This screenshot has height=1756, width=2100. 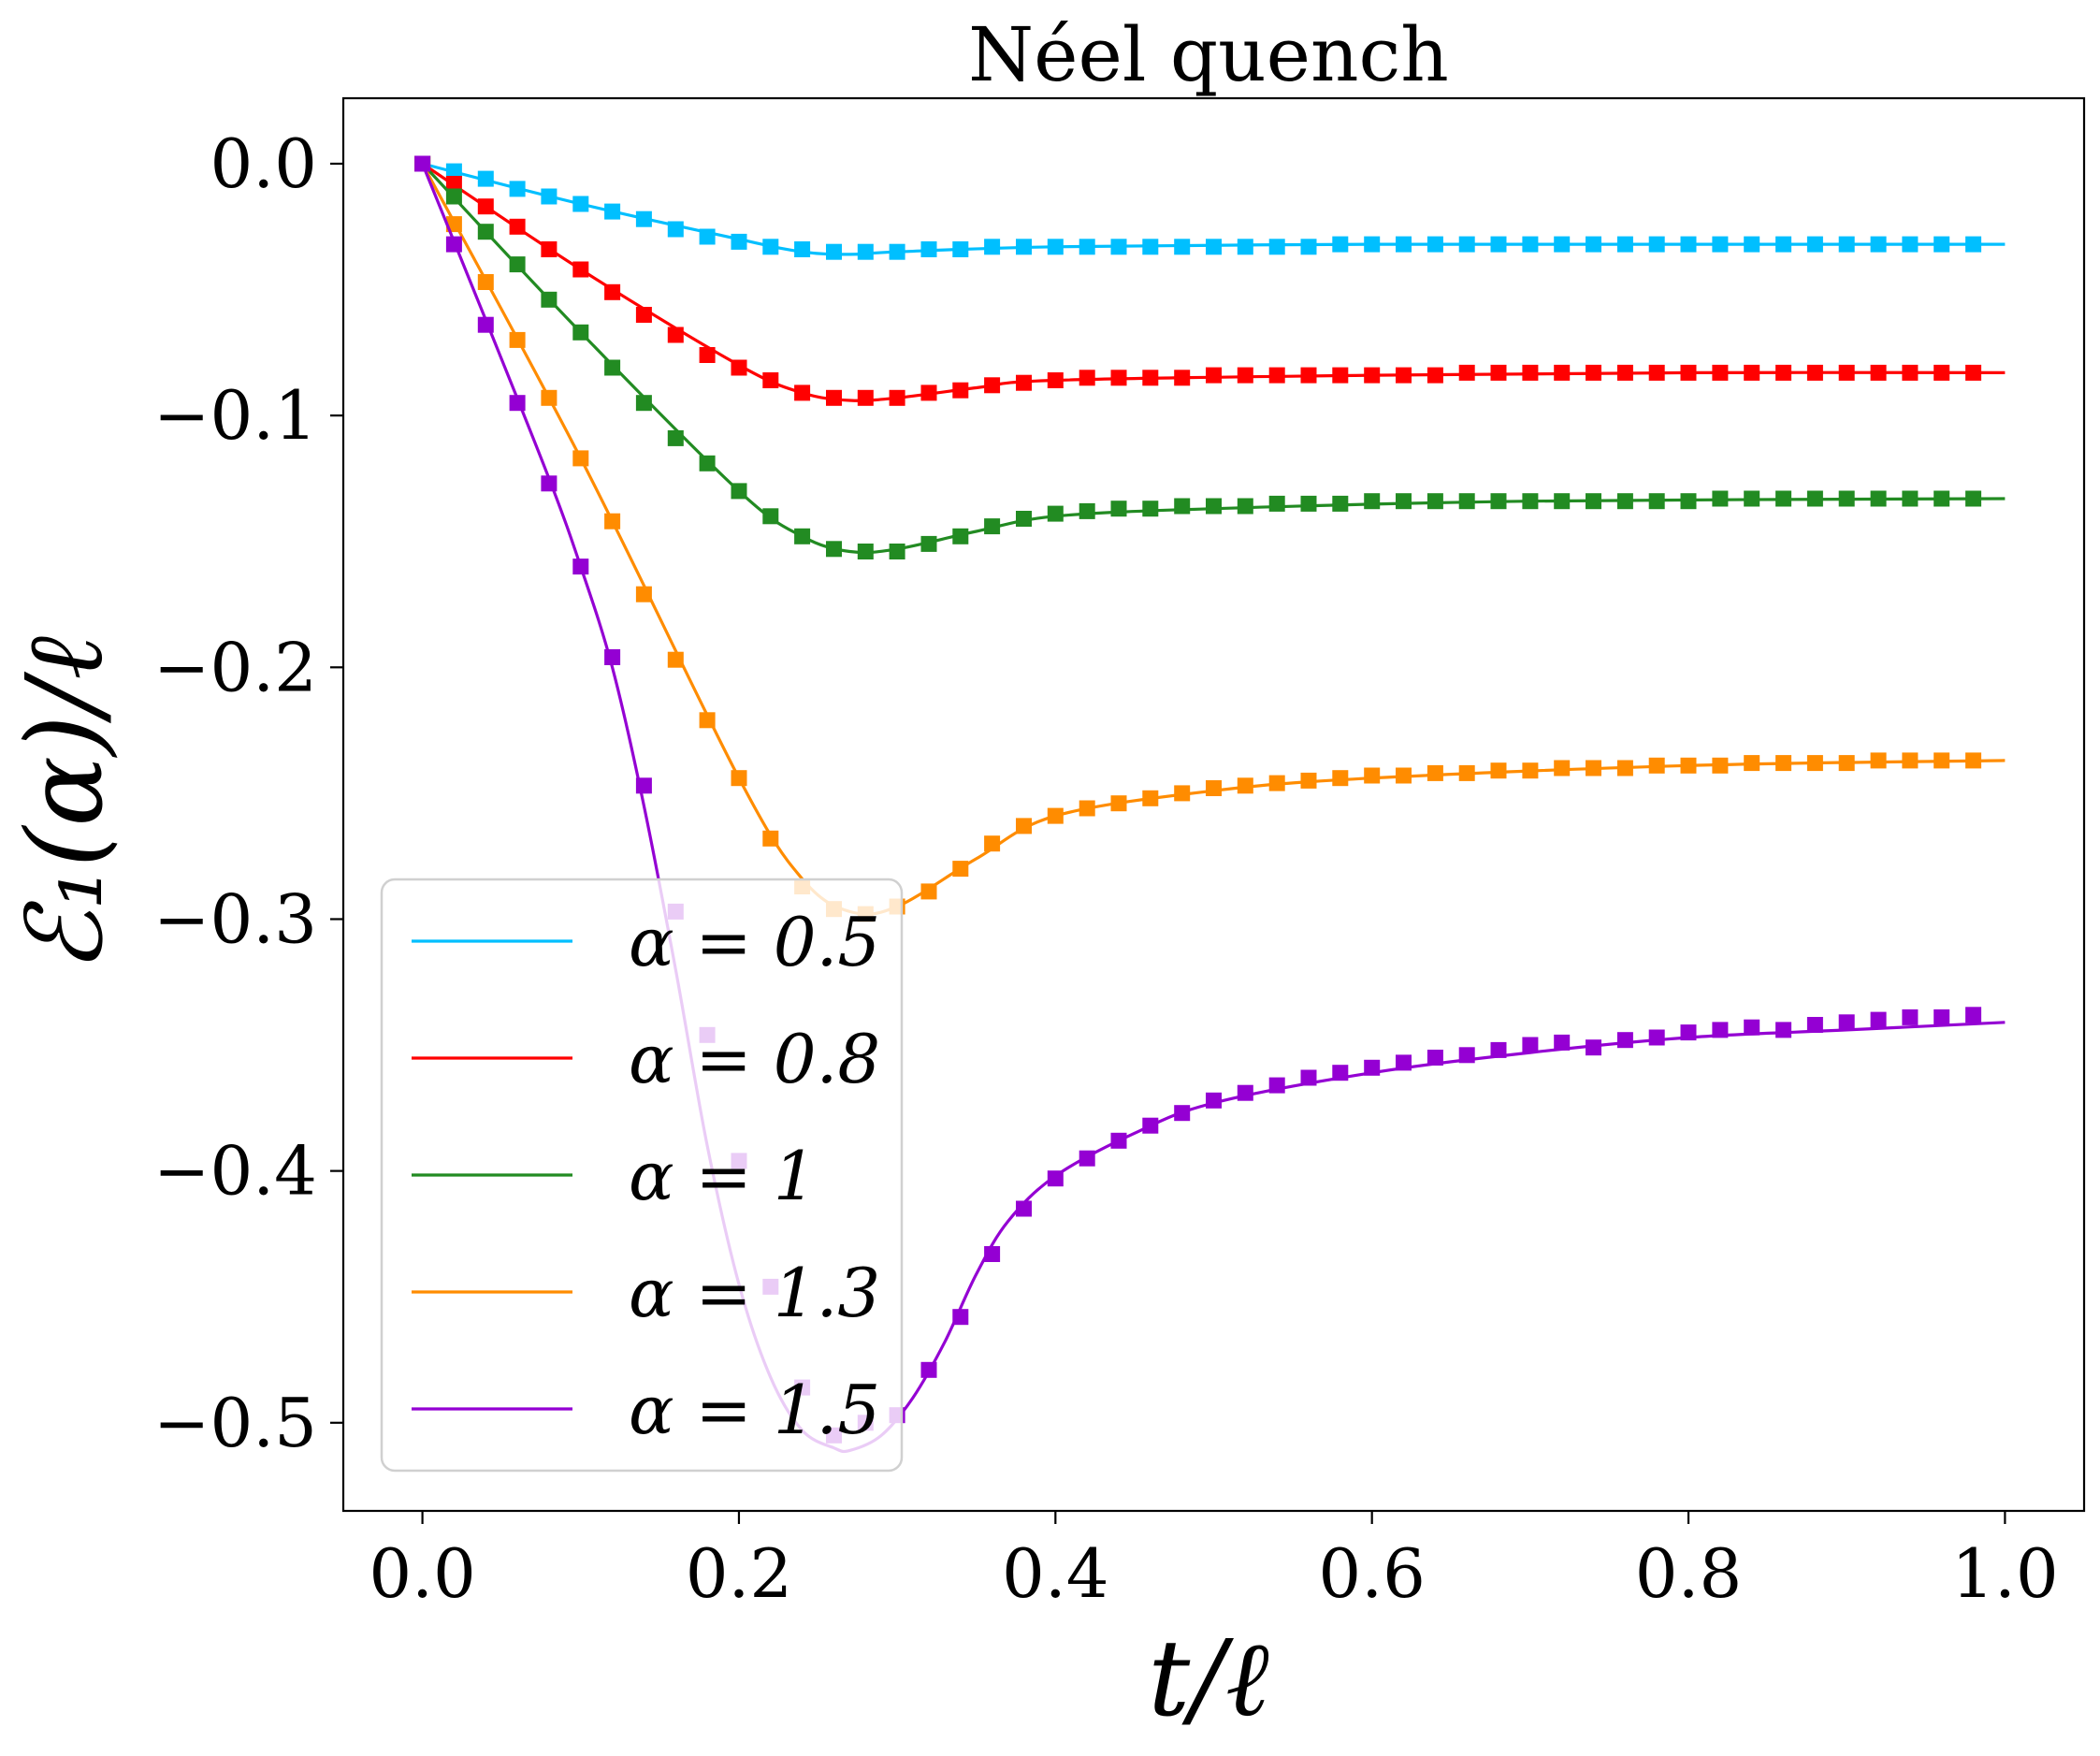 What do you see at coordinates (263, 163) in the screenshot?
I see `y-tick-label: 0.0` at bounding box center [263, 163].